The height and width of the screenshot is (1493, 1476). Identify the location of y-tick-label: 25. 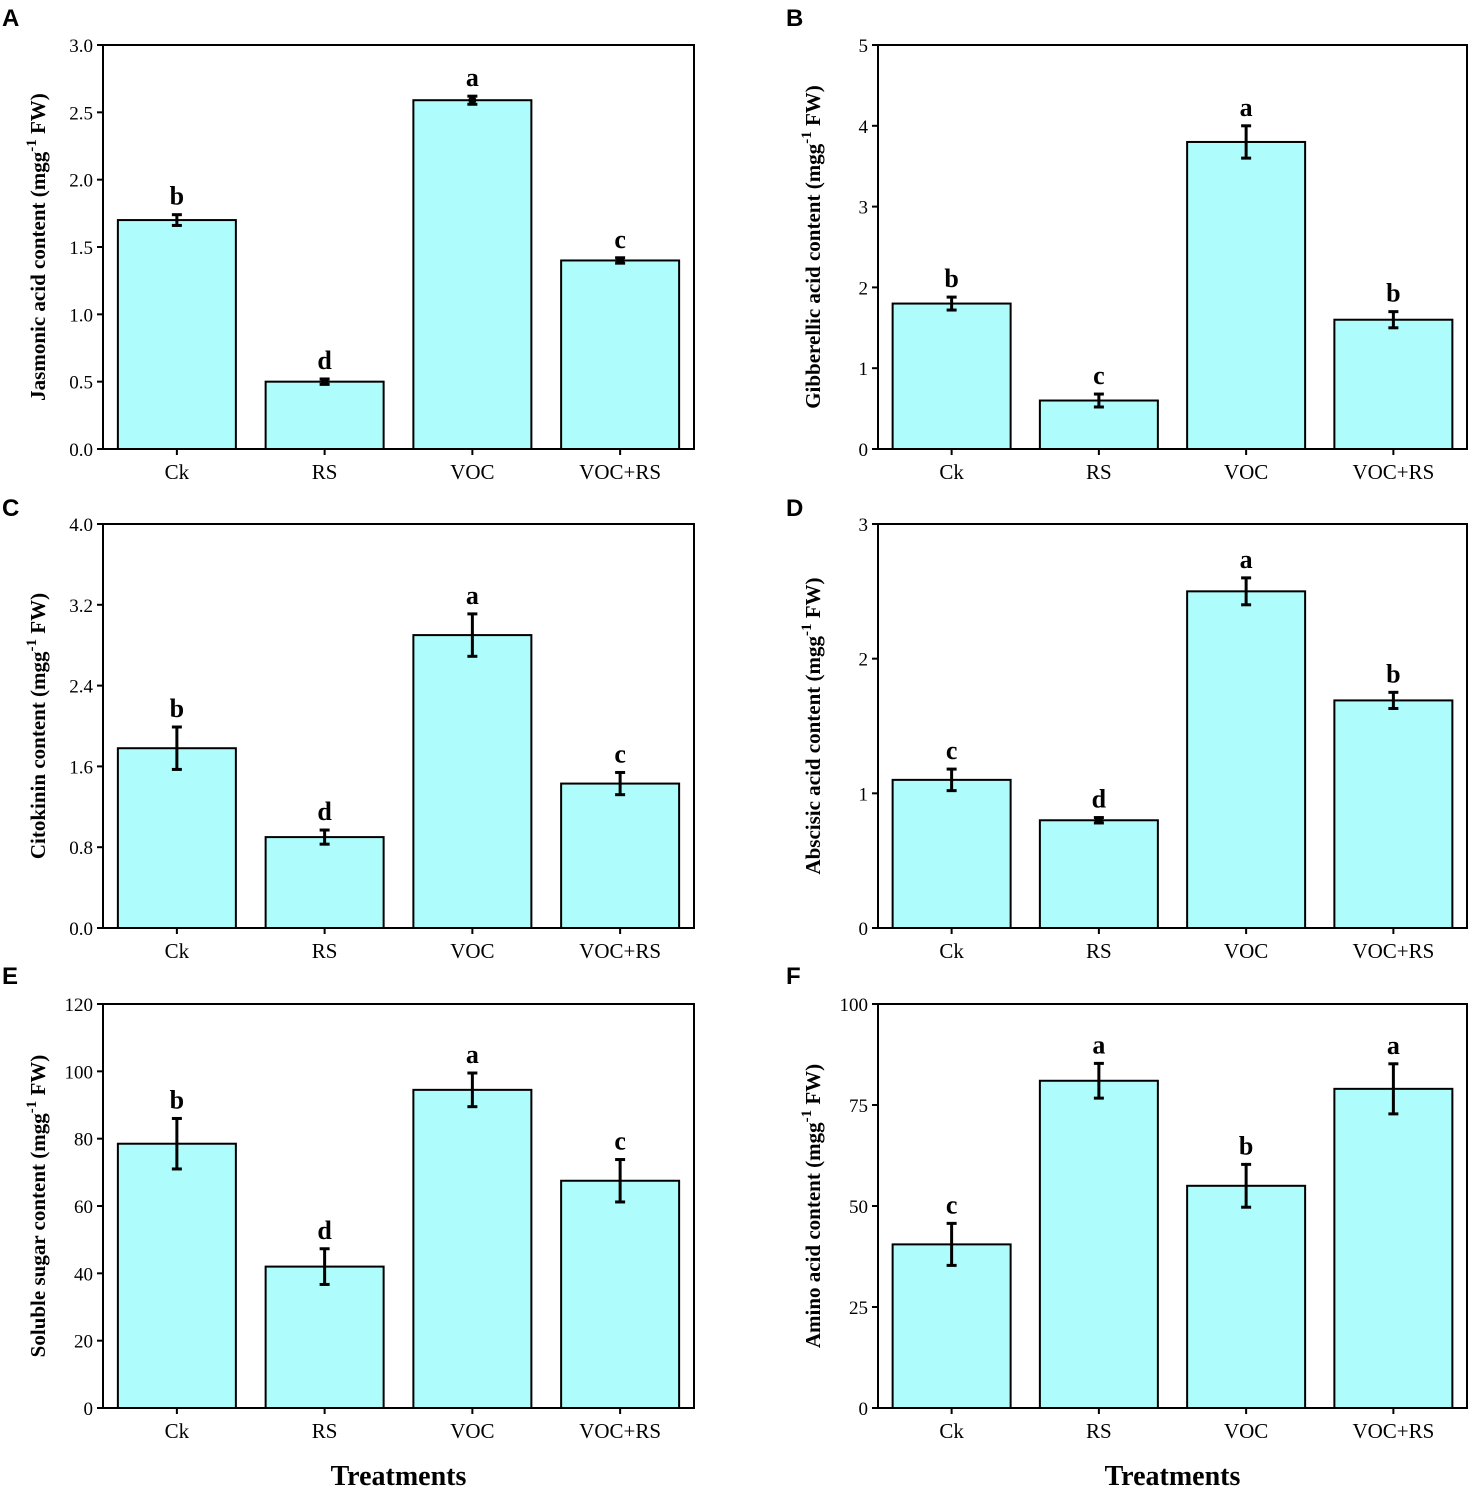
(858, 1308).